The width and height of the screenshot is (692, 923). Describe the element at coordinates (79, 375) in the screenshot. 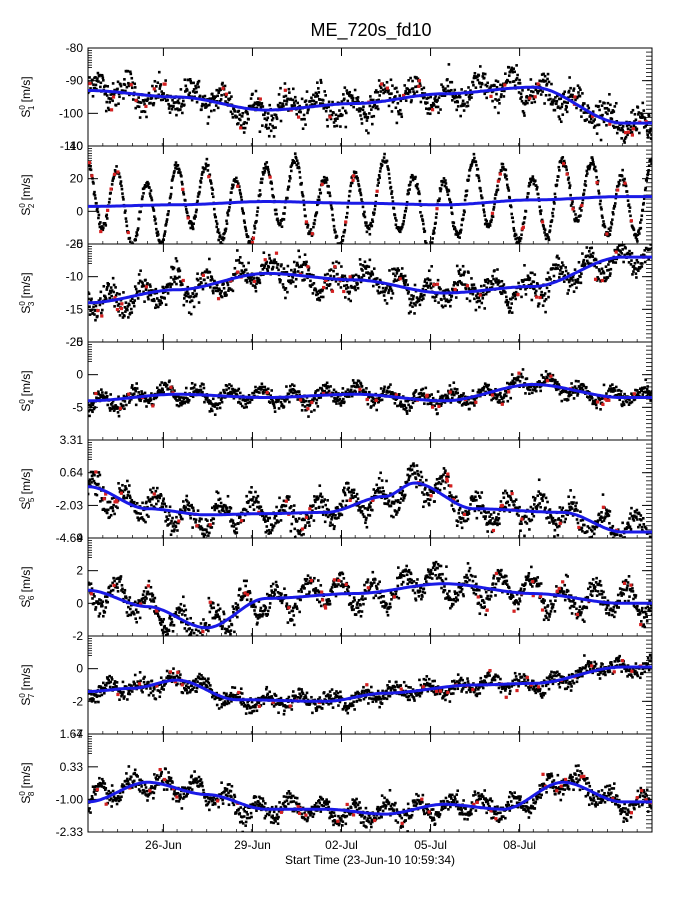

I see `y-tick-label: 0` at that location.